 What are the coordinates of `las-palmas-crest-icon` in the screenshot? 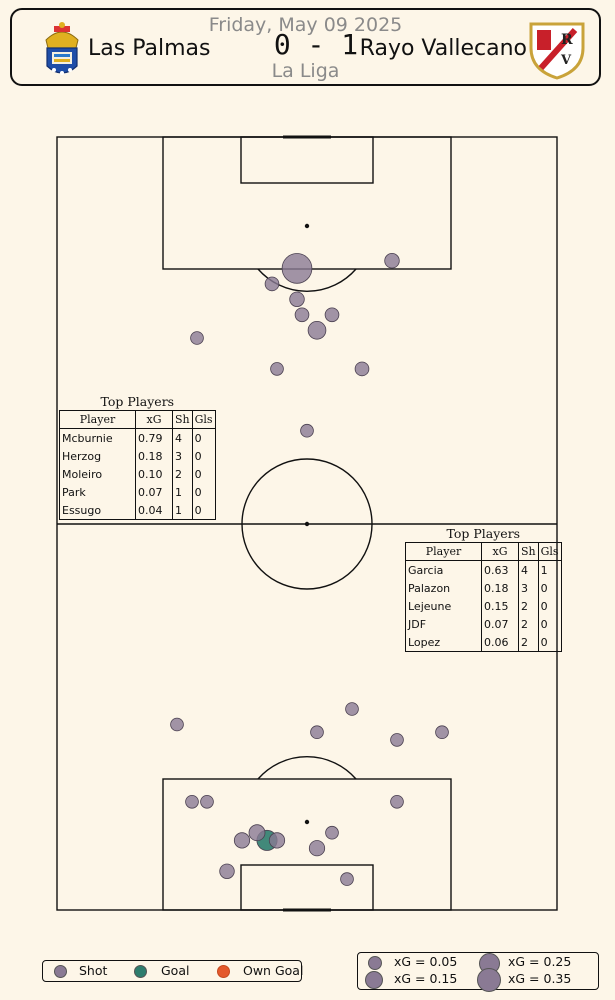 It's located at (62, 48).